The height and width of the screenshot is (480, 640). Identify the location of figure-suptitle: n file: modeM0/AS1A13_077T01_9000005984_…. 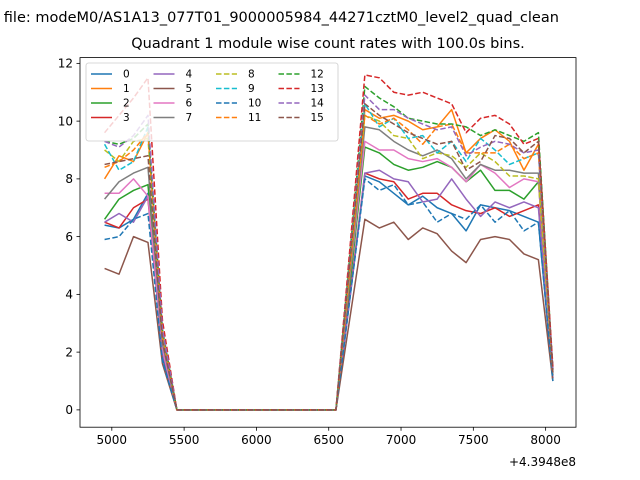
(279, 18).